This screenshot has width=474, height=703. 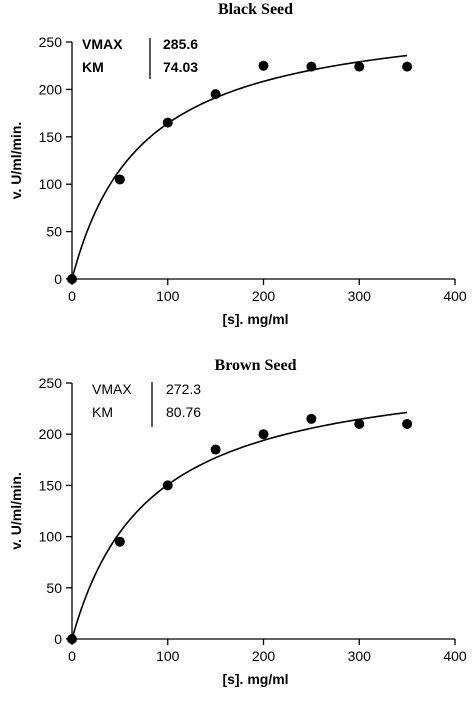 I want to click on annotation-value-vmax: 272.3, so click(x=183, y=389).